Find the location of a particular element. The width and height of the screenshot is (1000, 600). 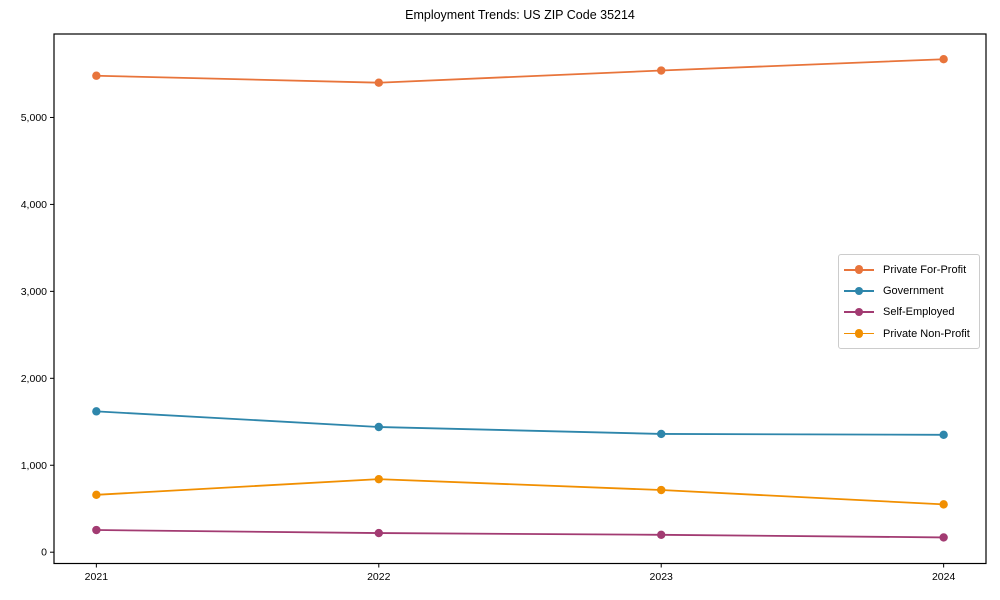

series-line-self-employed is located at coordinates (520, 534).